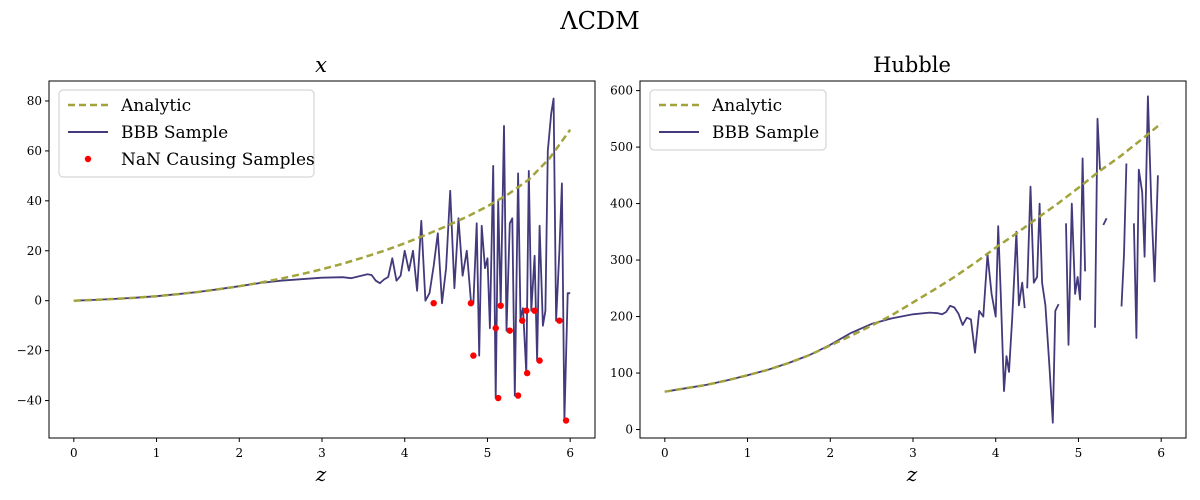 Image resolution: width=1200 pixels, height=500 pixels. I want to click on panel-x-title: x, so click(321, 65).